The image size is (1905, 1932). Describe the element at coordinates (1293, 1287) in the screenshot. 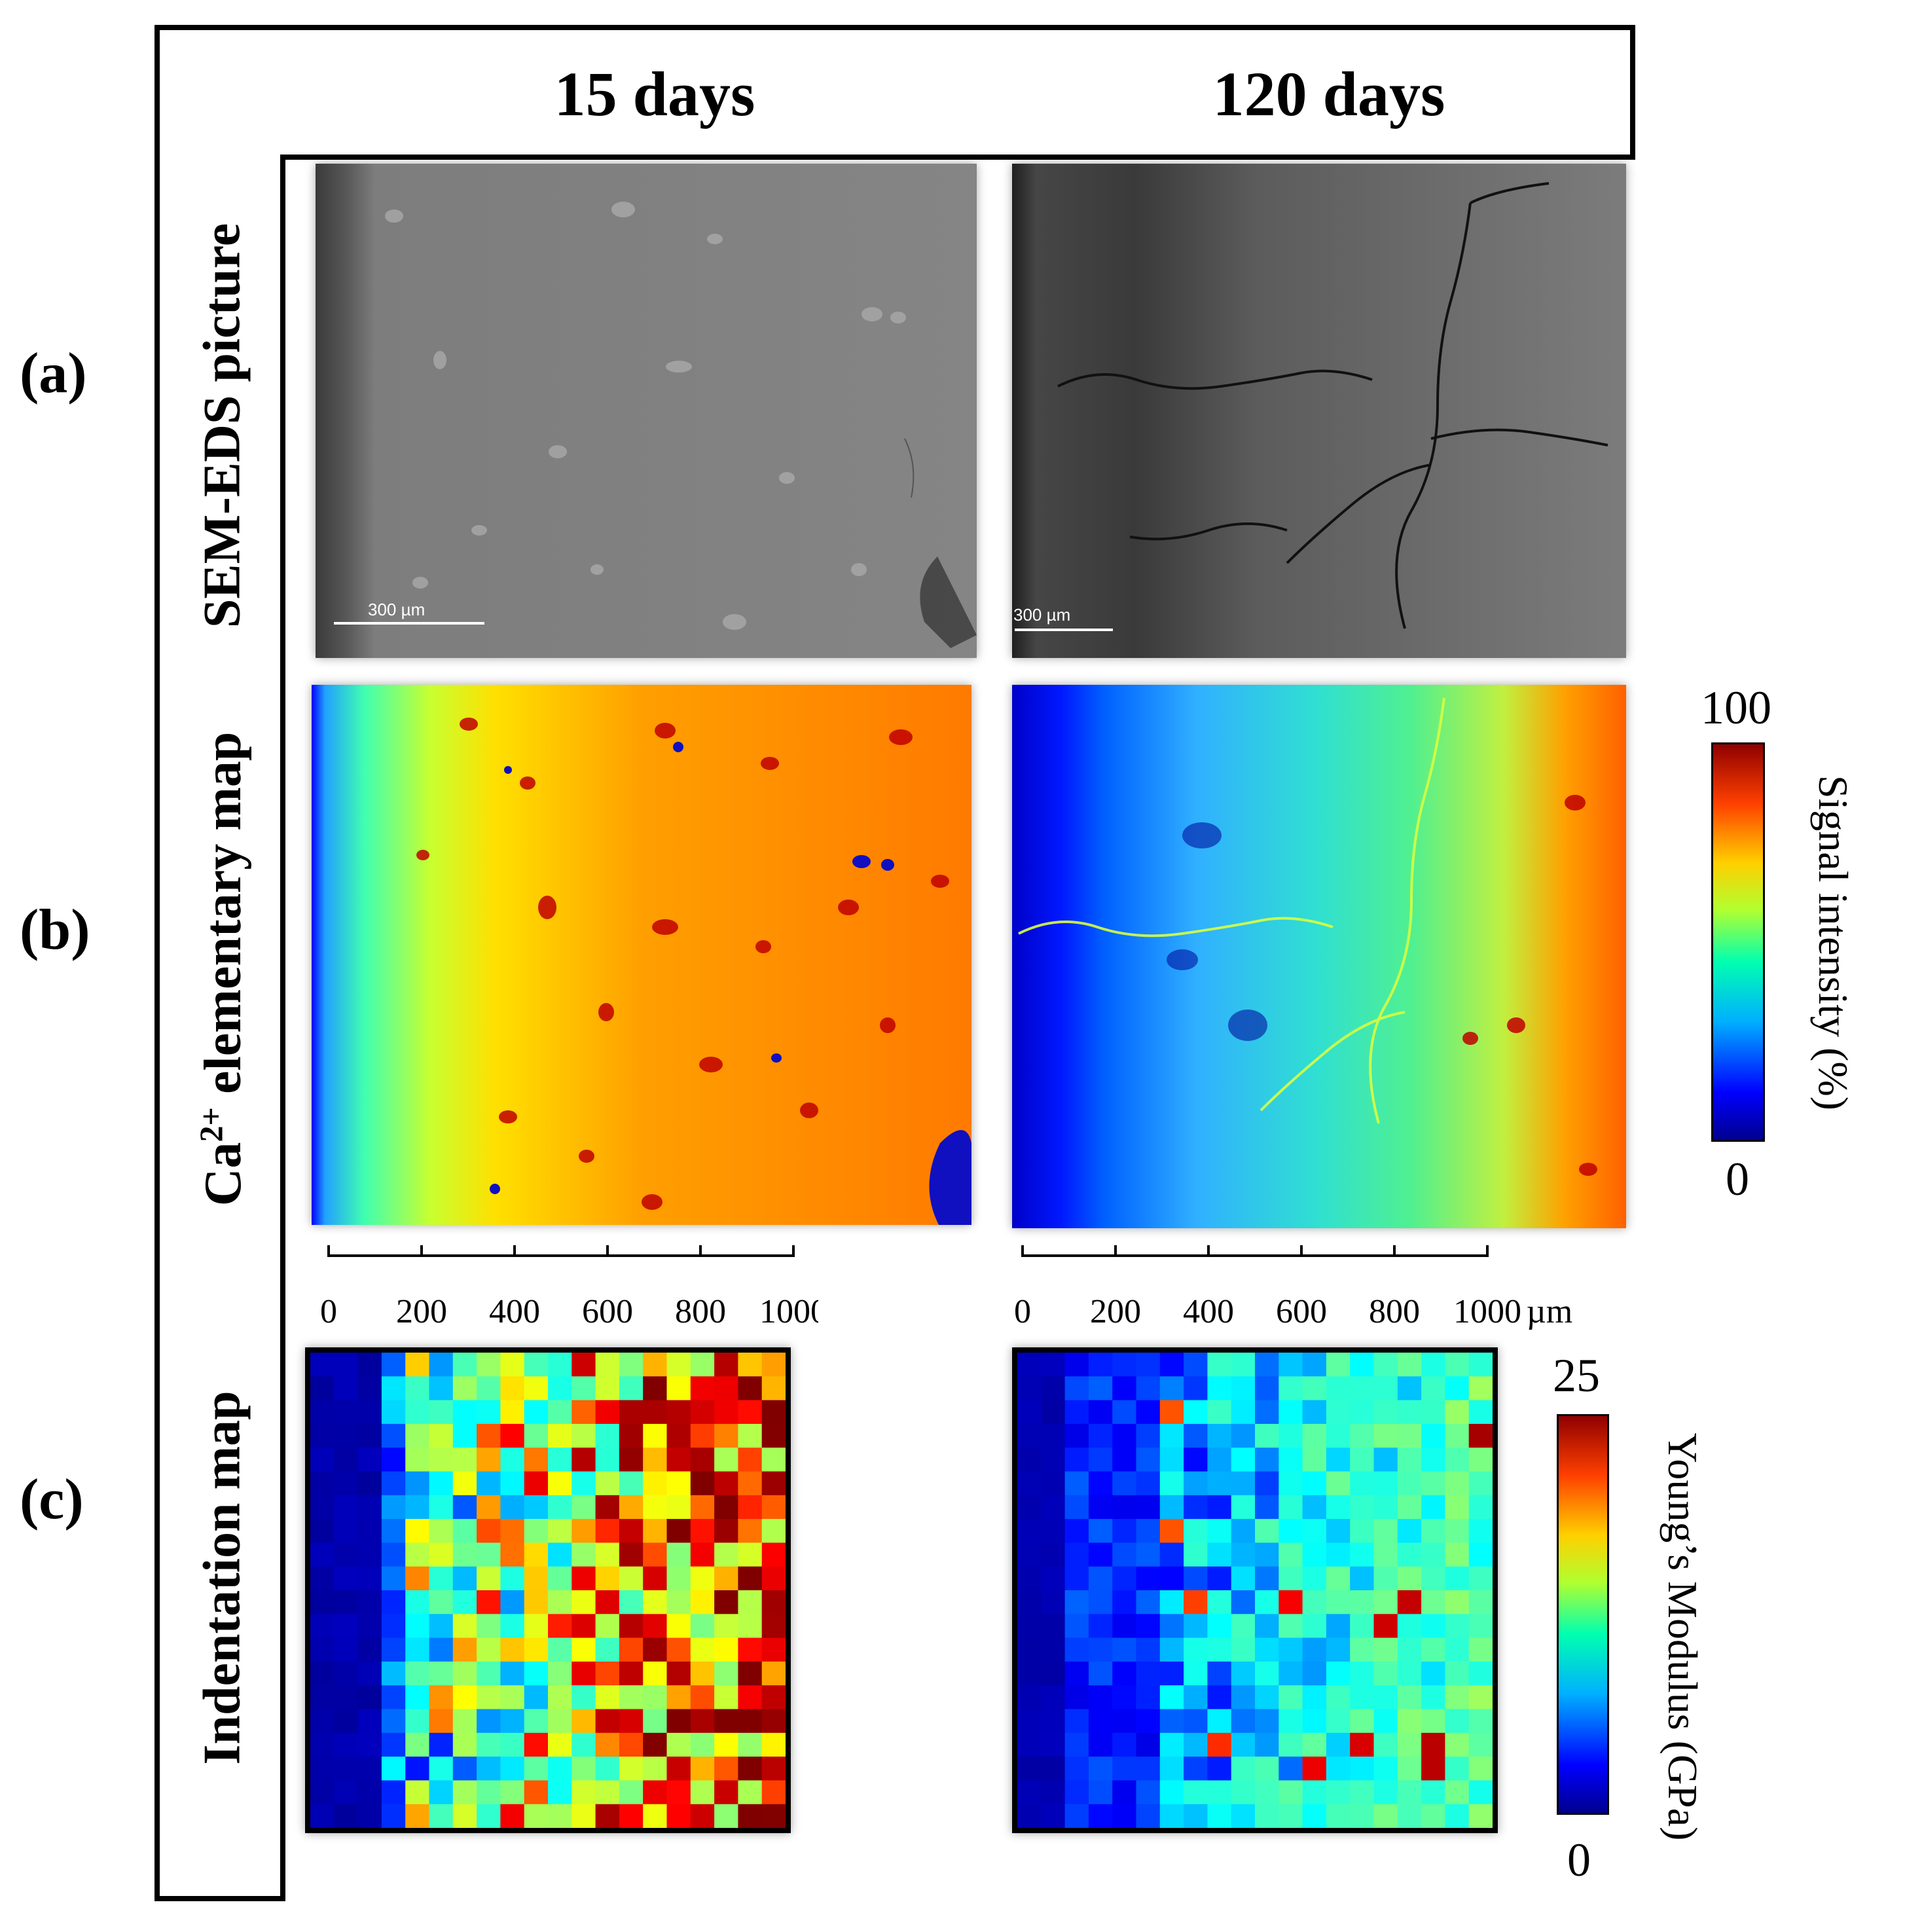

I see `axis-120-days: 0 200 400 600 800 1000 µm` at that location.